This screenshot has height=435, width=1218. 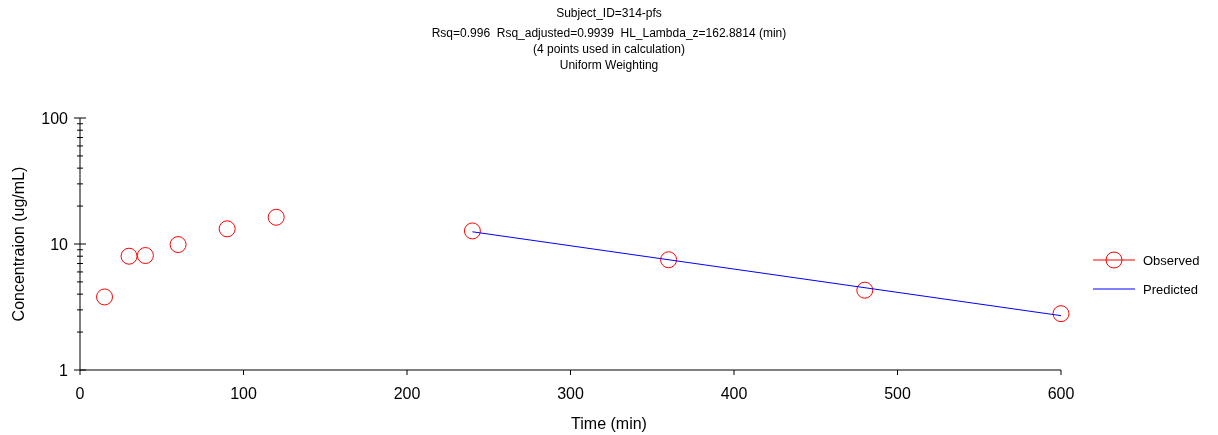 What do you see at coordinates (407, 393) in the screenshot?
I see `x-tick-label: 200` at bounding box center [407, 393].